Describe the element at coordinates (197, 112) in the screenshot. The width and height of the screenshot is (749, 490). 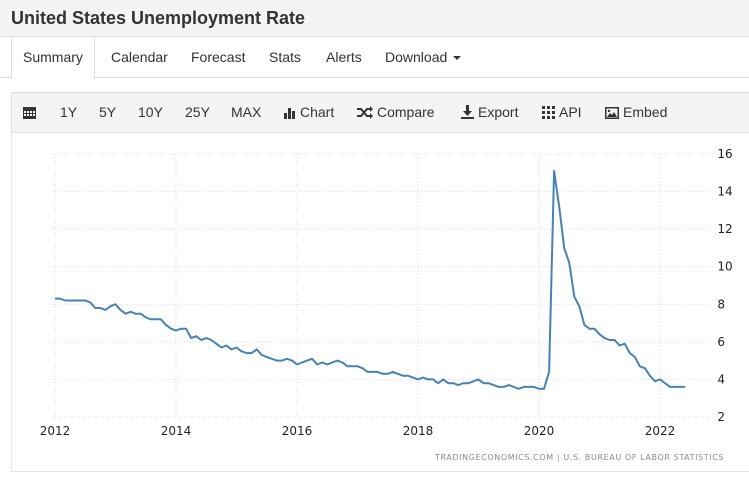
I see `range-25y-button: 25Y` at that location.